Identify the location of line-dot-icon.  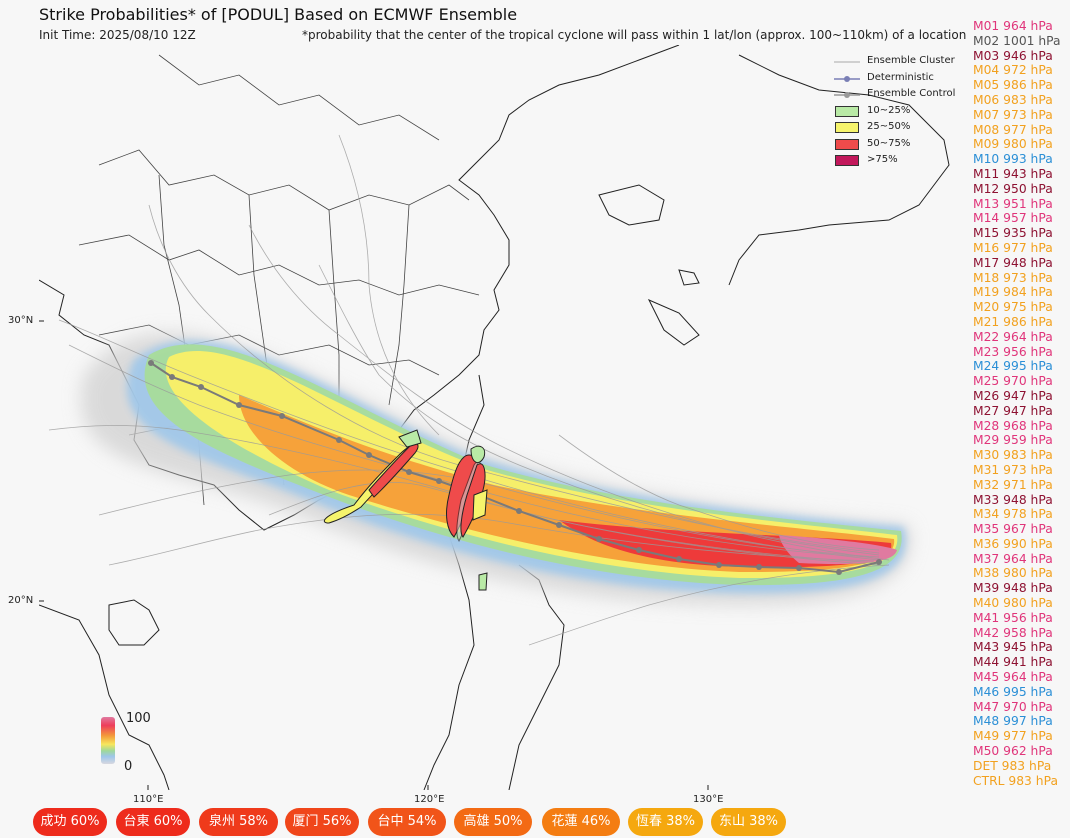
(847, 78).